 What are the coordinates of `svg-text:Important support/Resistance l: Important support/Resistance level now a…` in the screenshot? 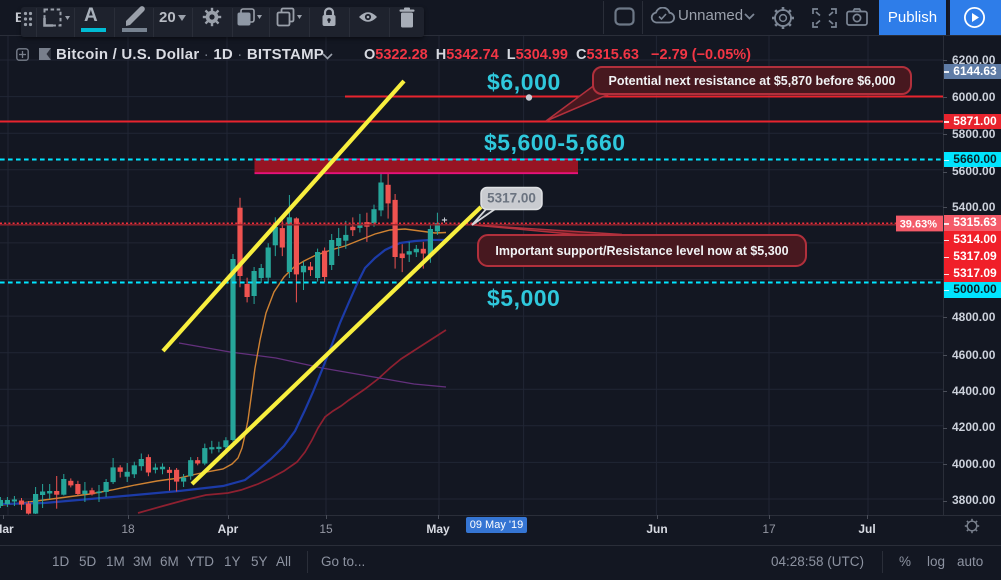 It's located at (641, 251).